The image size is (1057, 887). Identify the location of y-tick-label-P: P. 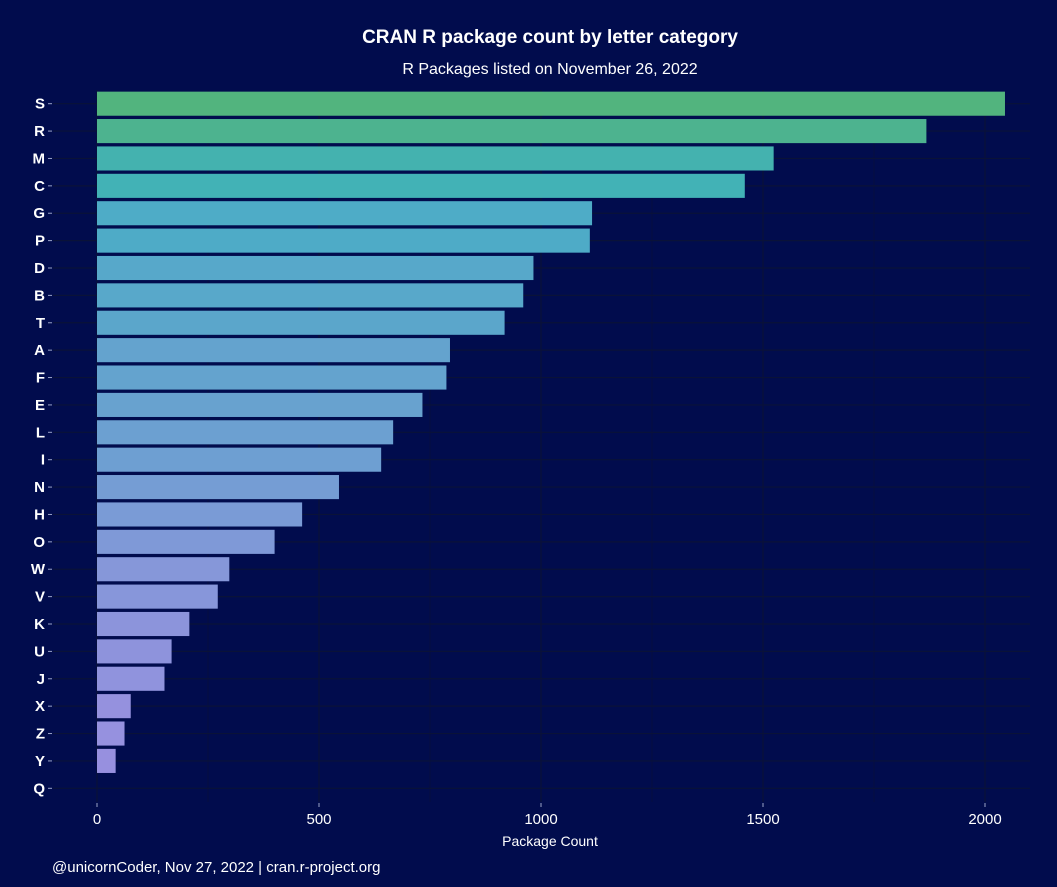
(40, 241).